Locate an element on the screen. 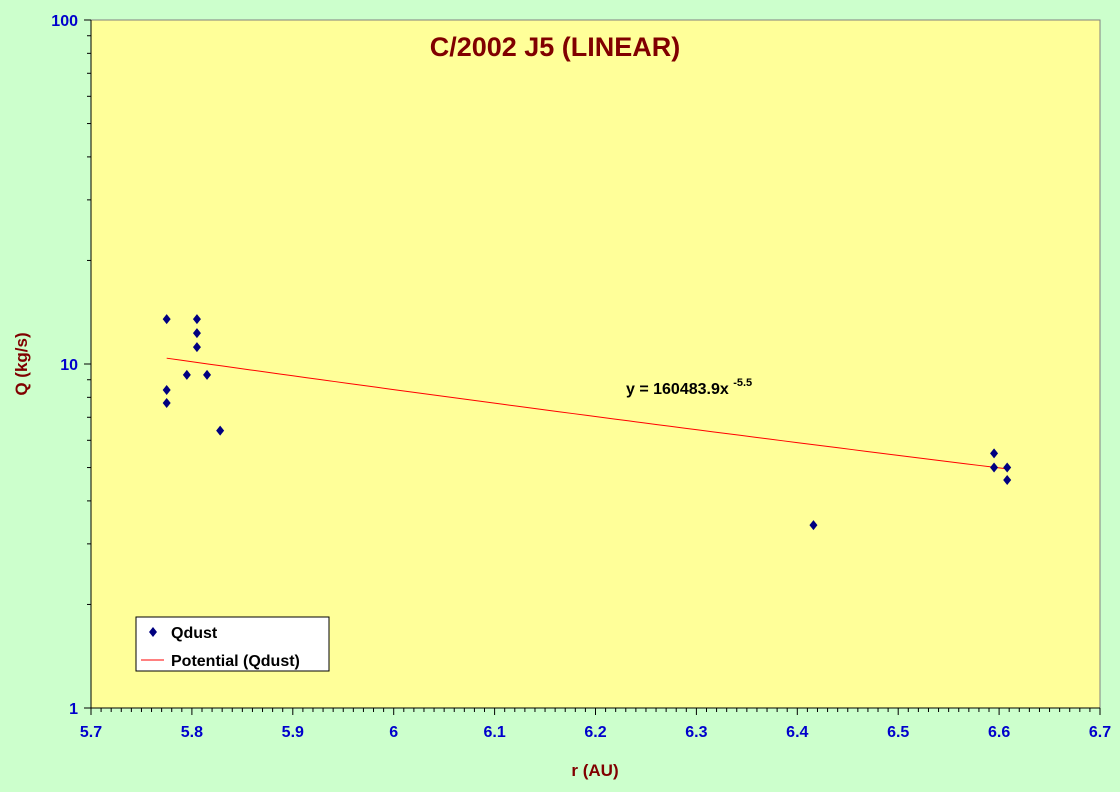 This screenshot has width=1120, height=792. x-tick-label: 5.8 is located at coordinates (192, 732).